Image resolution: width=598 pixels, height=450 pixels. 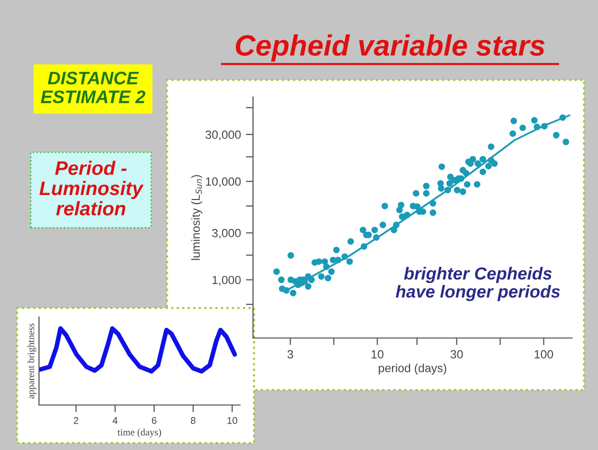 I want to click on chart-title: Cepheid variable stars, so click(x=390, y=48).